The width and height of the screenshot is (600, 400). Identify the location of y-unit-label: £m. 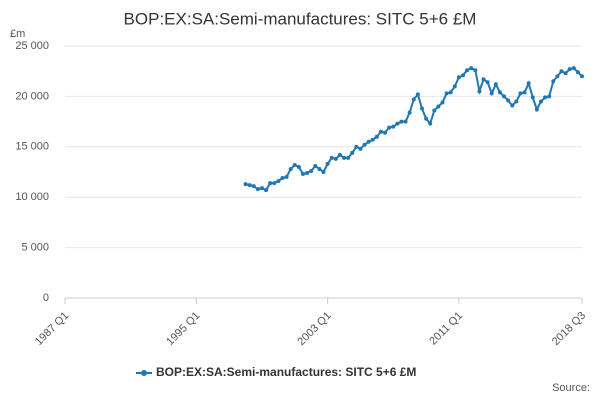
(17, 34).